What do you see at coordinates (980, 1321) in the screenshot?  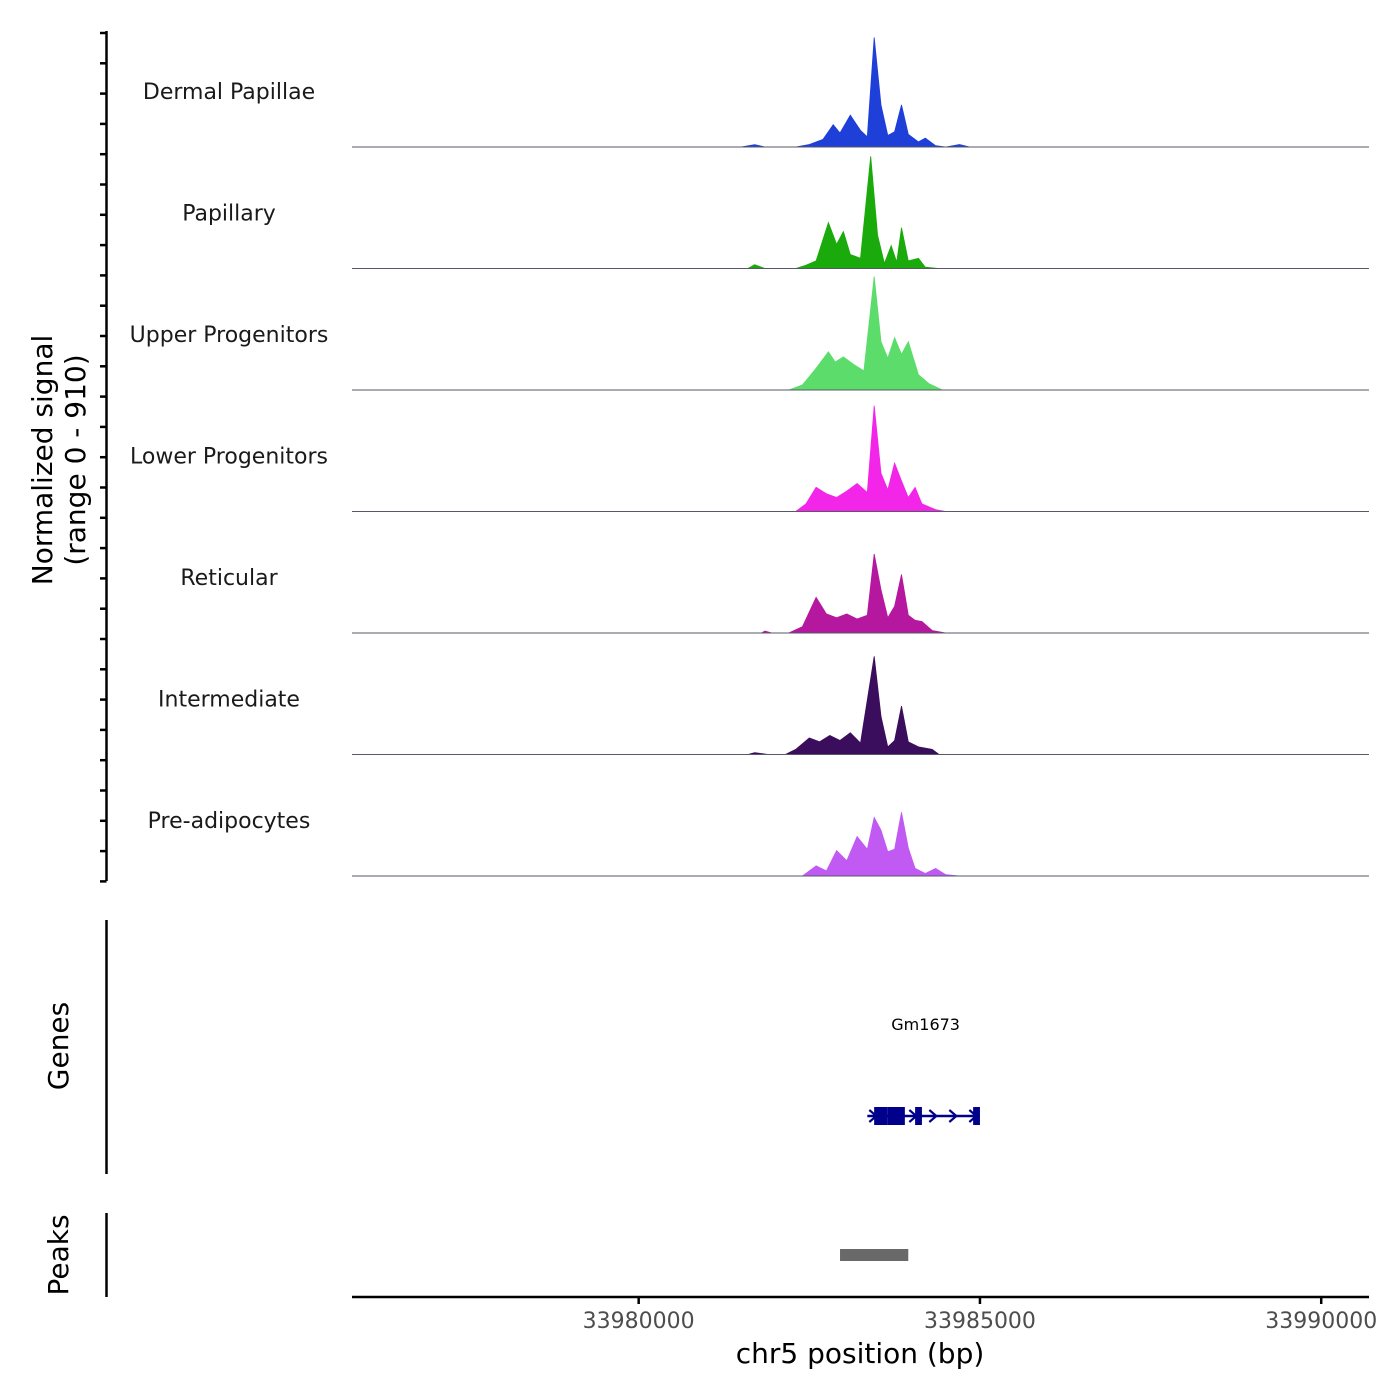 I see `x-tick-label: 33985000` at bounding box center [980, 1321].